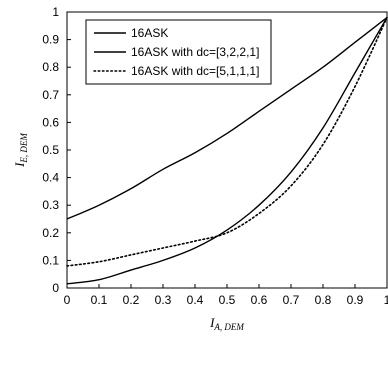 The image size is (388, 365). I want to click on x-tick-label: 0.5, so click(227, 300).